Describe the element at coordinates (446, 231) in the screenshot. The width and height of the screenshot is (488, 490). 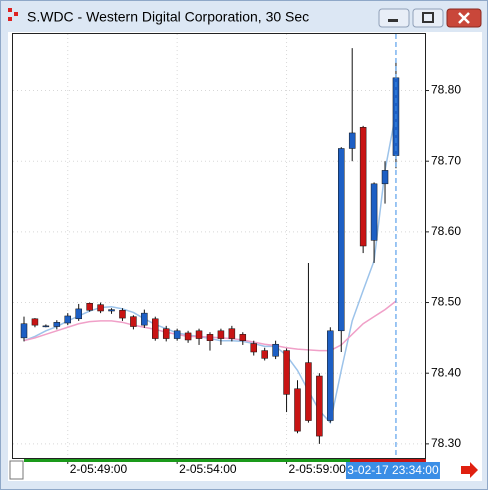
I see `y-tick-label: 78.60` at that location.